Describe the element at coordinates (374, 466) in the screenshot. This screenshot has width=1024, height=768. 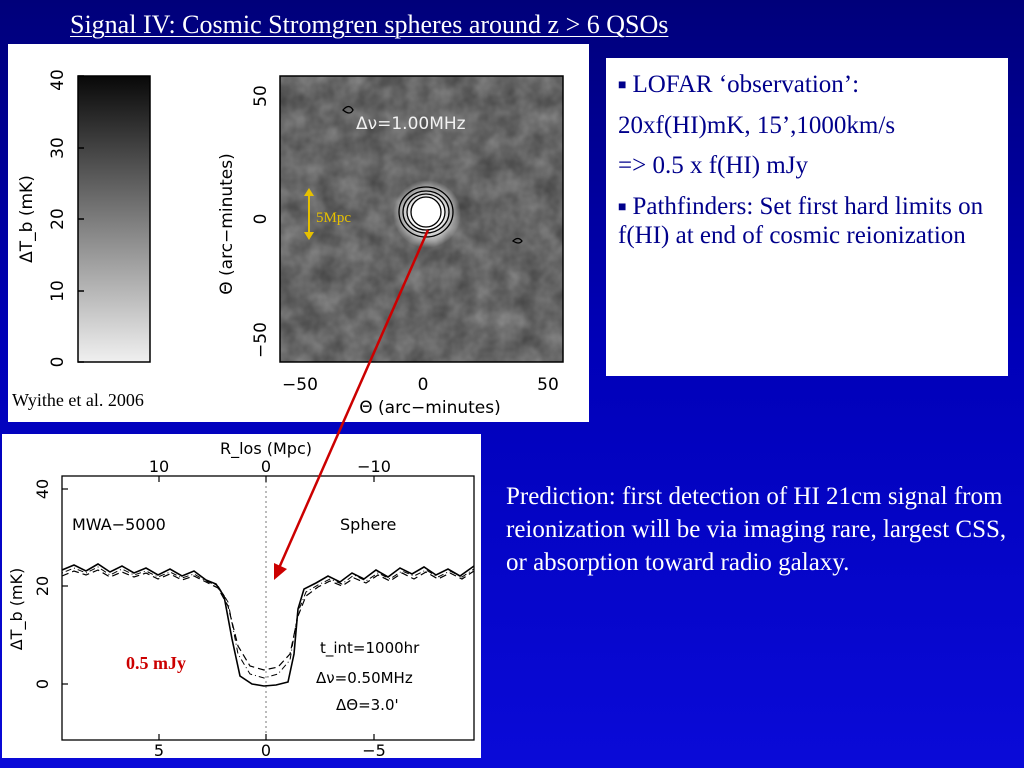
I see `top-tick: −10` at that location.